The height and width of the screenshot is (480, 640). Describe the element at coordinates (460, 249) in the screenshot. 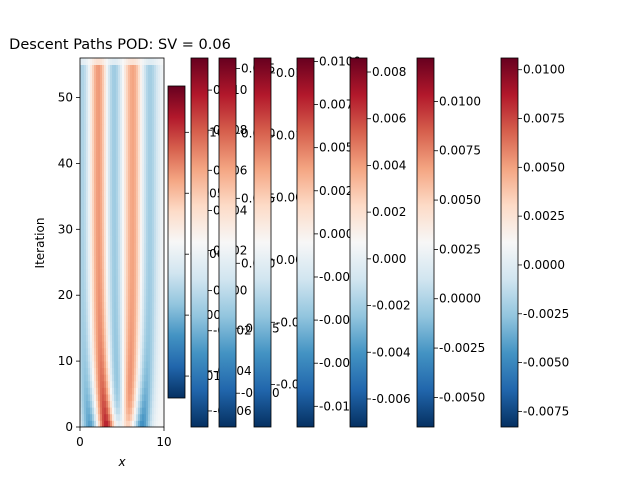

I see `colorbar-tick-label: 0.0025` at that location.